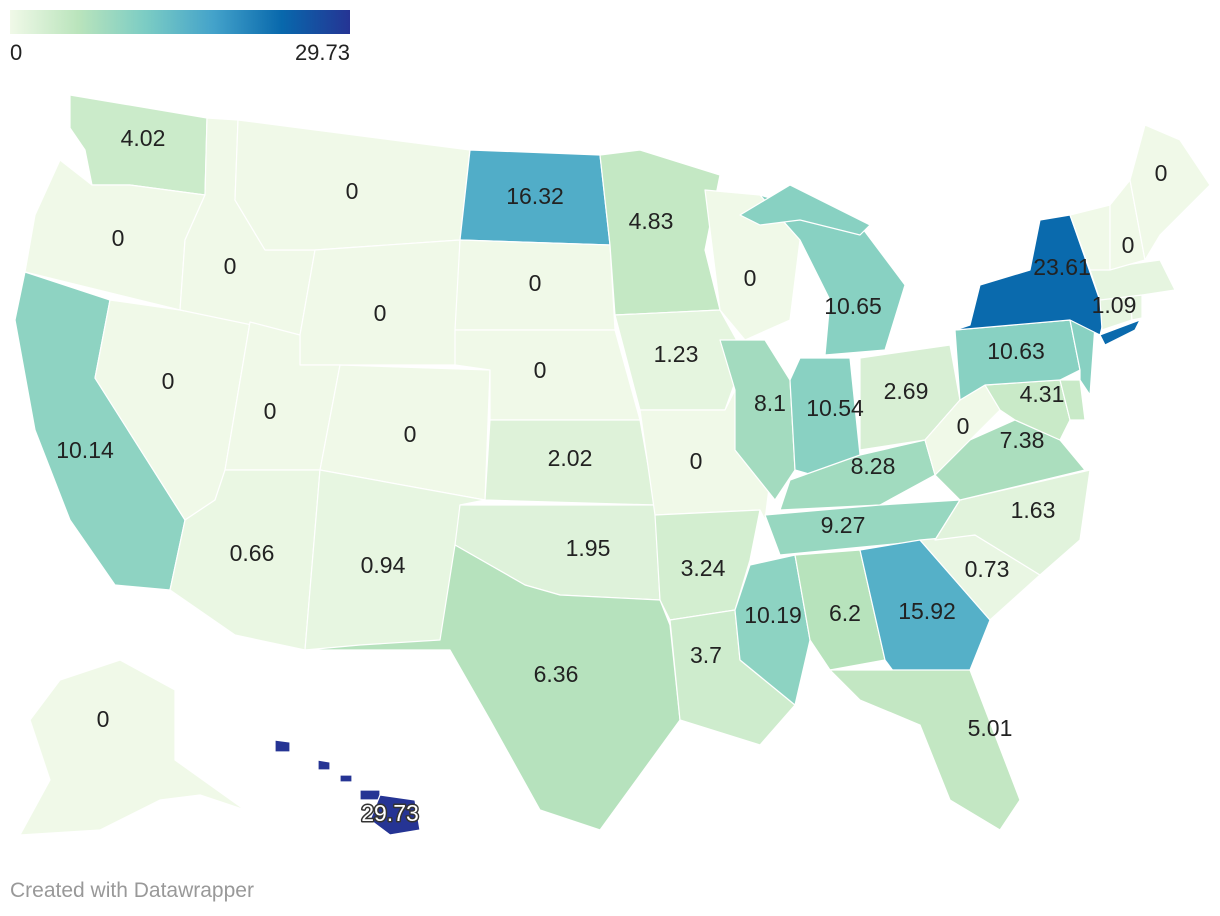 This screenshot has height=916, width=1220. Describe the element at coordinates (270, 411) in the screenshot. I see `state-label-ut: 0` at that location.